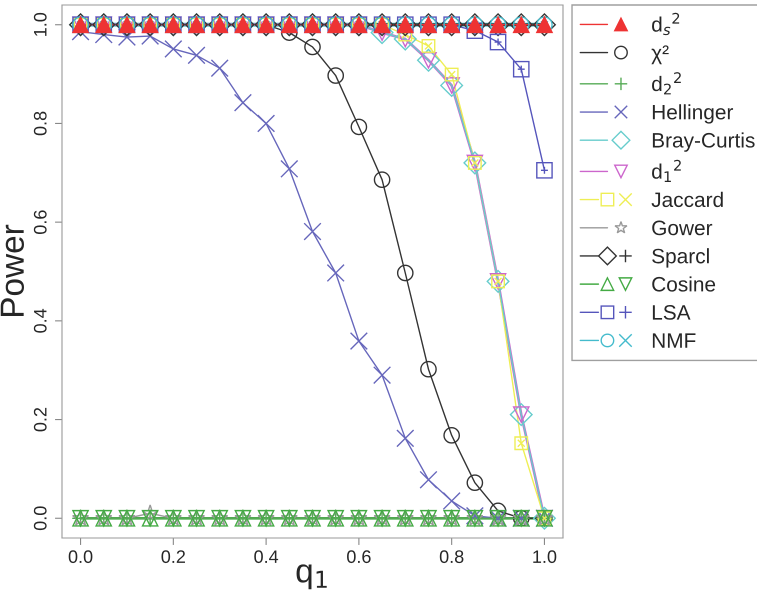 Image resolution: width=757 pixels, height=596 pixels. Describe the element at coordinates (674, 340) in the screenshot. I see `legend-label: NMF` at that location.